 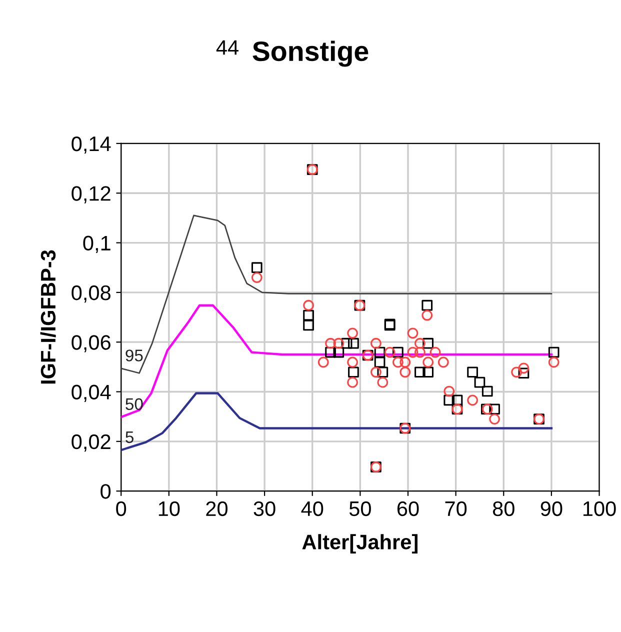 I want to click on x-tick-label: 100, so click(x=599, y=508).